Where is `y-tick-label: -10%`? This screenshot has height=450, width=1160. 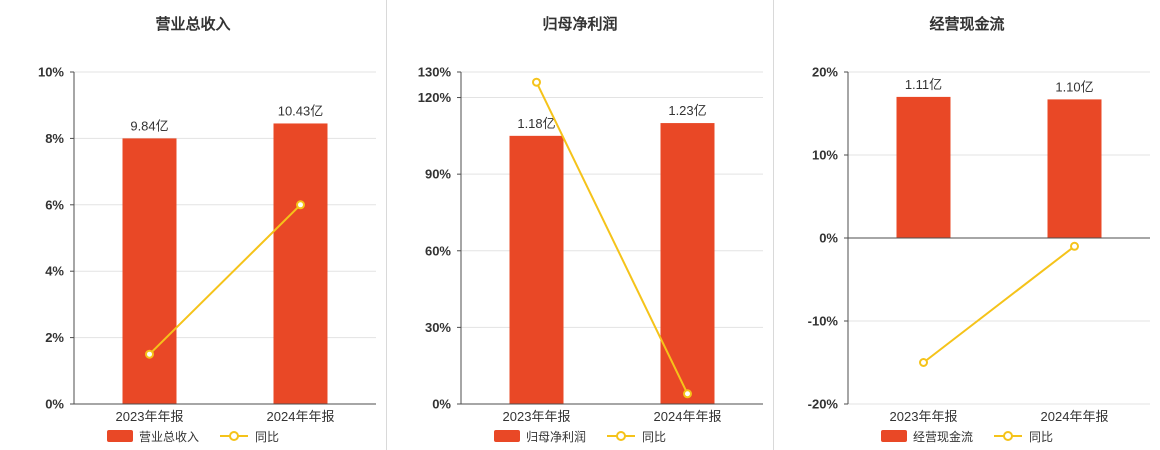
y-tick-label: -10% is located at coordinates (823, 321).